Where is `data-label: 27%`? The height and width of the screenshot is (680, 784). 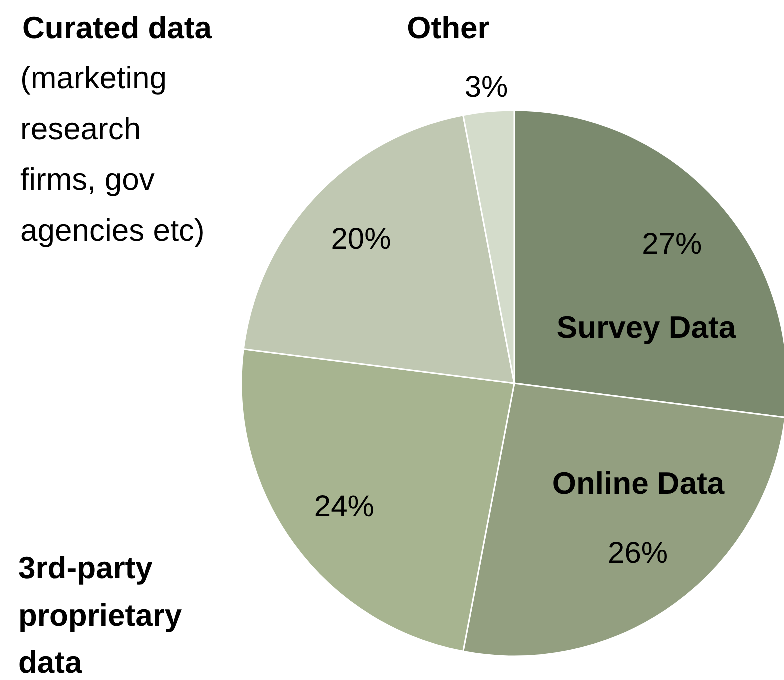 data-label: 27% is located at coordinates (672, 244).